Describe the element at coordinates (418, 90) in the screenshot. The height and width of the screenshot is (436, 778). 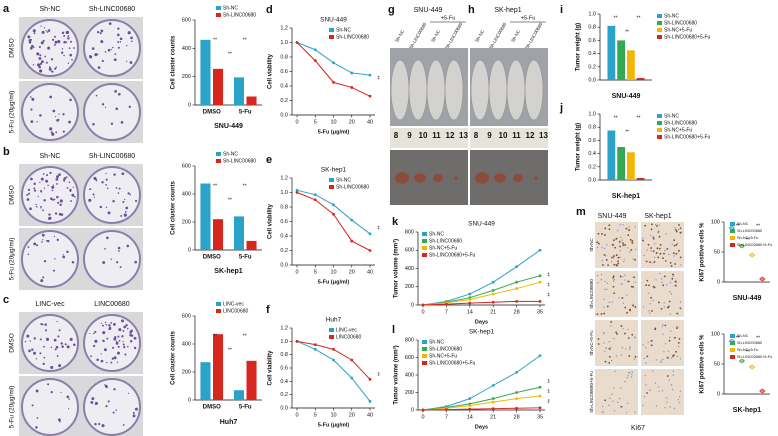
I see `mouse` at that location.